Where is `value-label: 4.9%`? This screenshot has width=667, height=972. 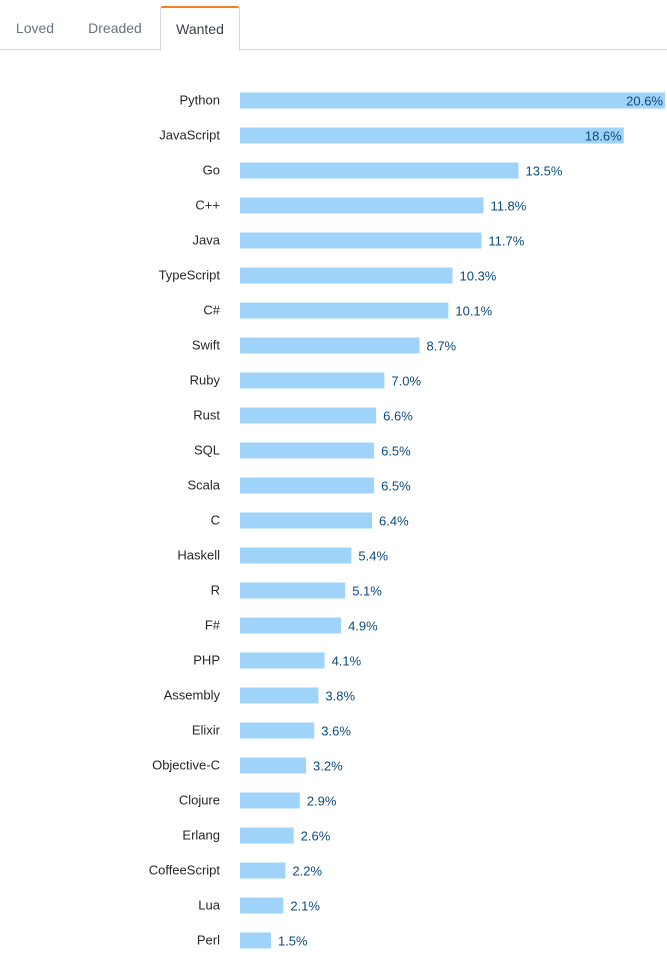 value-label: 4.9% is located at coordinates (363, 626).